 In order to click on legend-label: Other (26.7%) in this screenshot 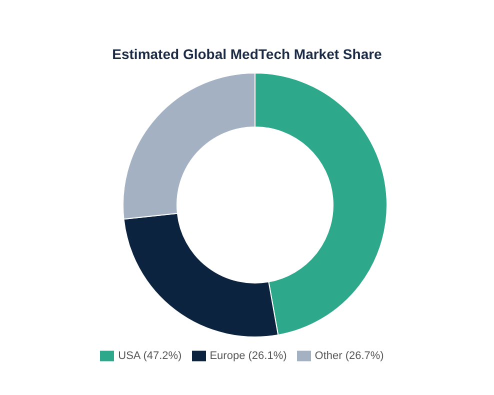, I will do `click(349, 356)`.